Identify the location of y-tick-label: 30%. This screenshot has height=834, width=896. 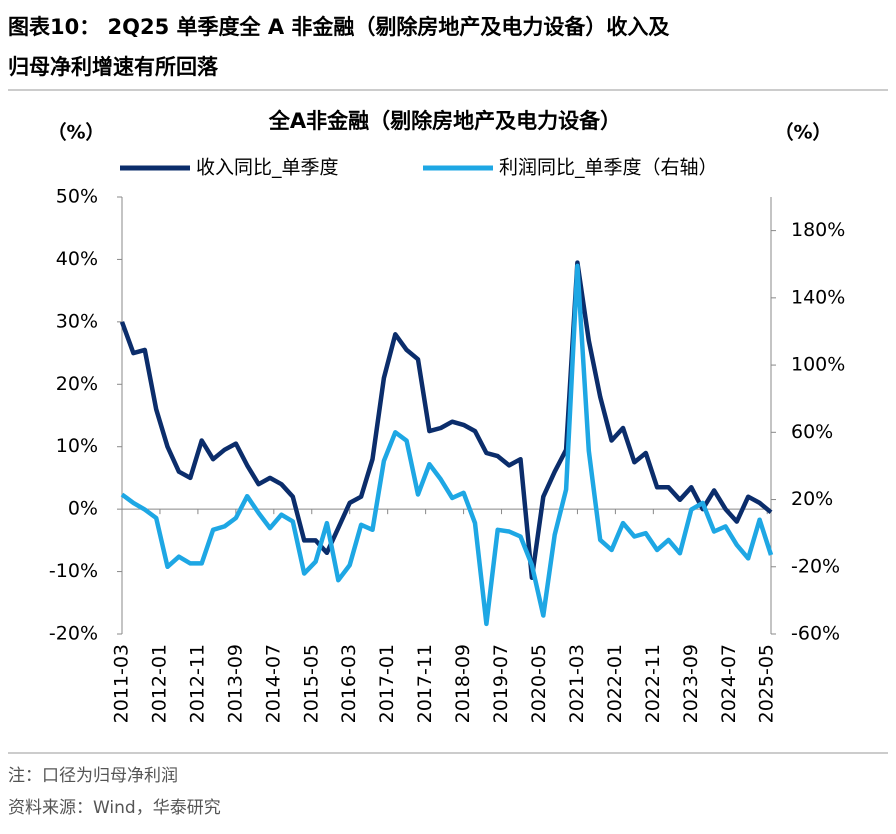
(77, 321).